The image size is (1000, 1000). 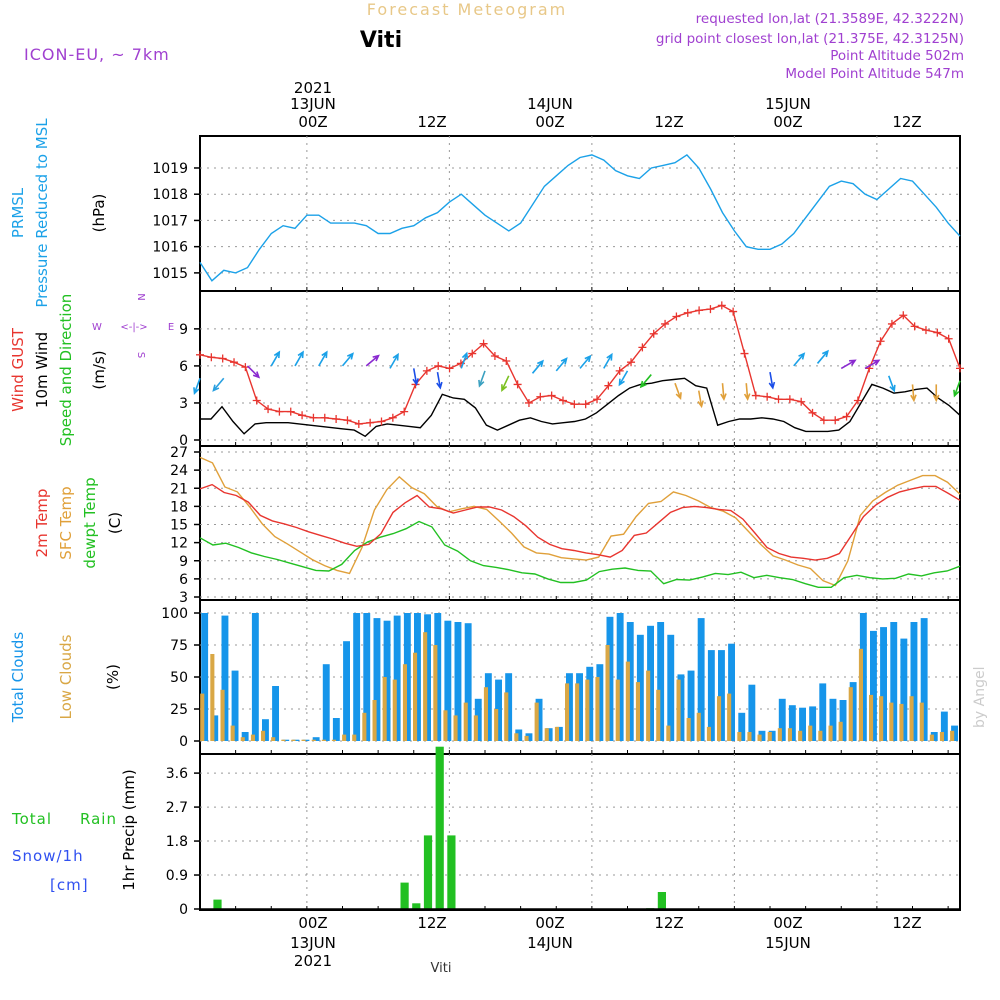 I want to click on compass-east: E, so click(x=171, y=327).